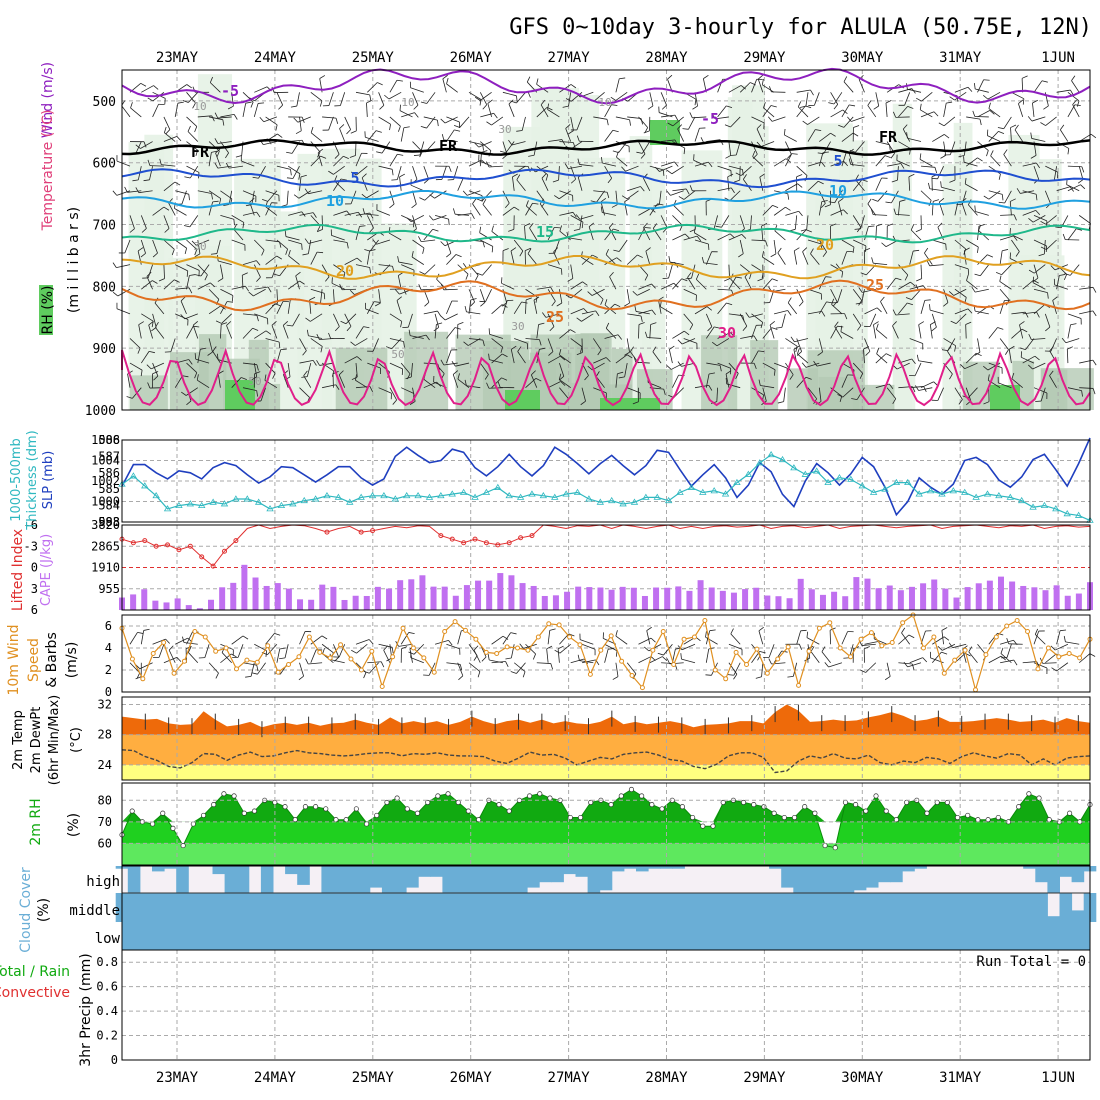 The height and width of the screenshot is (1100, 1100). What do you see at coordinates (764, 1078) in the screenshot?
I see `bottom-date-label: 29MAY` at bounding box center [764, 1078].